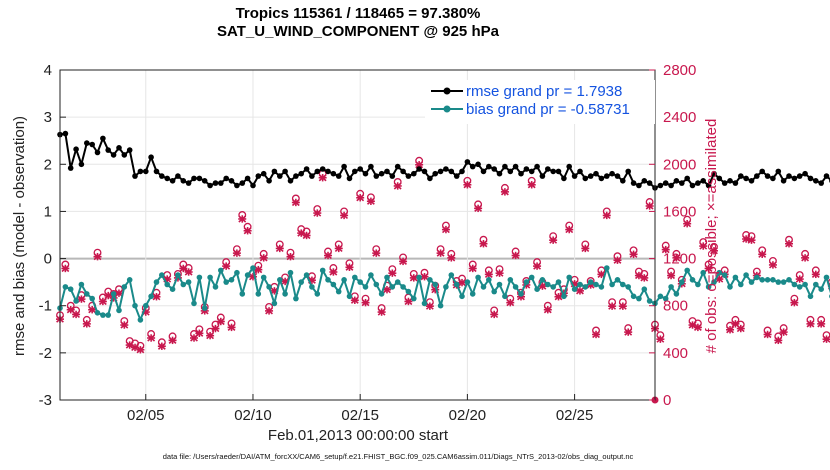  What do you see at coordinates (679, 70) in the screenshot?
I see `y-right-tick-label: 2800` at bounding box center [679, 70].